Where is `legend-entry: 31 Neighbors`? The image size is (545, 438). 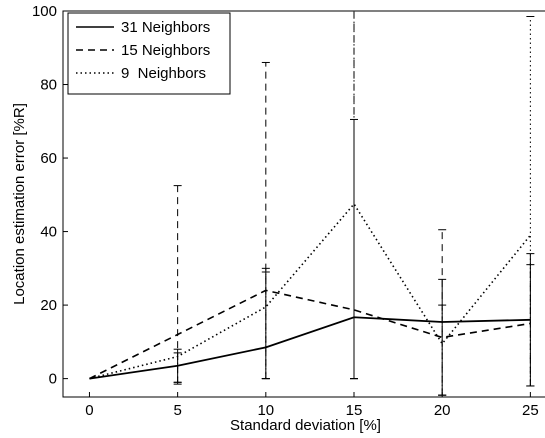 legend-entry: 31 Neighbors is located at coordinates (165, 27).